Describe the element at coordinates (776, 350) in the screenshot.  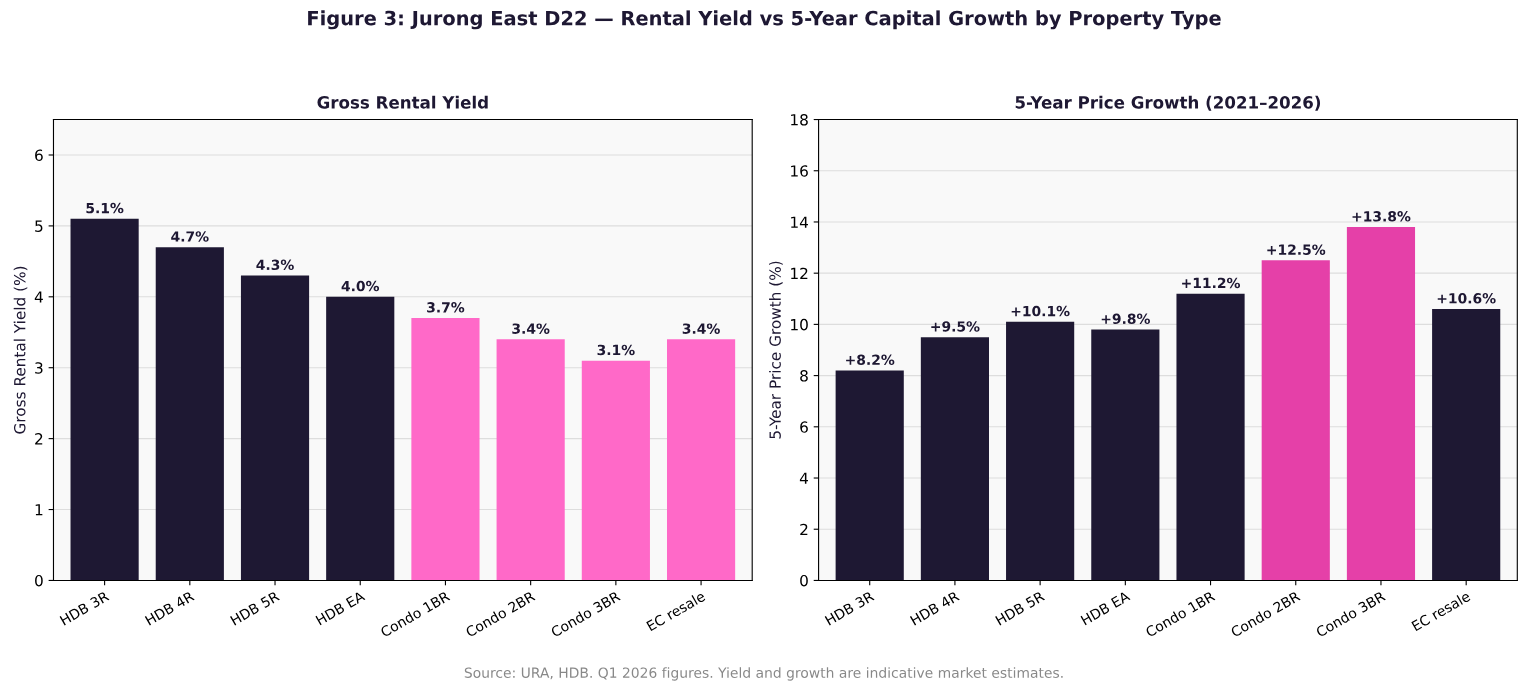
I see `y-axis-title: 5-Year Price Growth (%)` at that location.